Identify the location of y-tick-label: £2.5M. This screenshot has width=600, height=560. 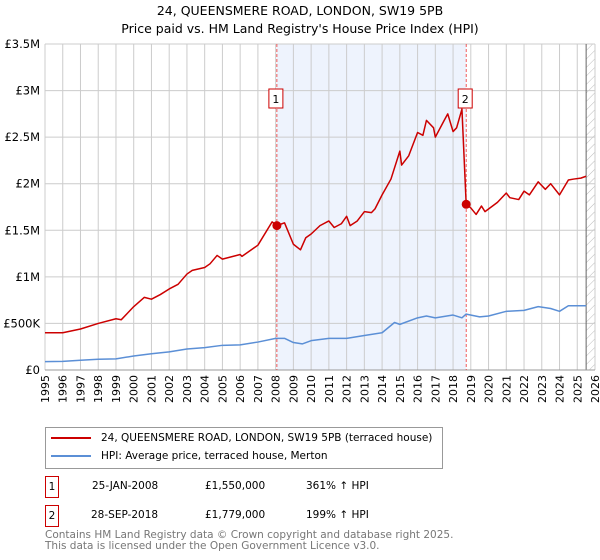
(22, 137).